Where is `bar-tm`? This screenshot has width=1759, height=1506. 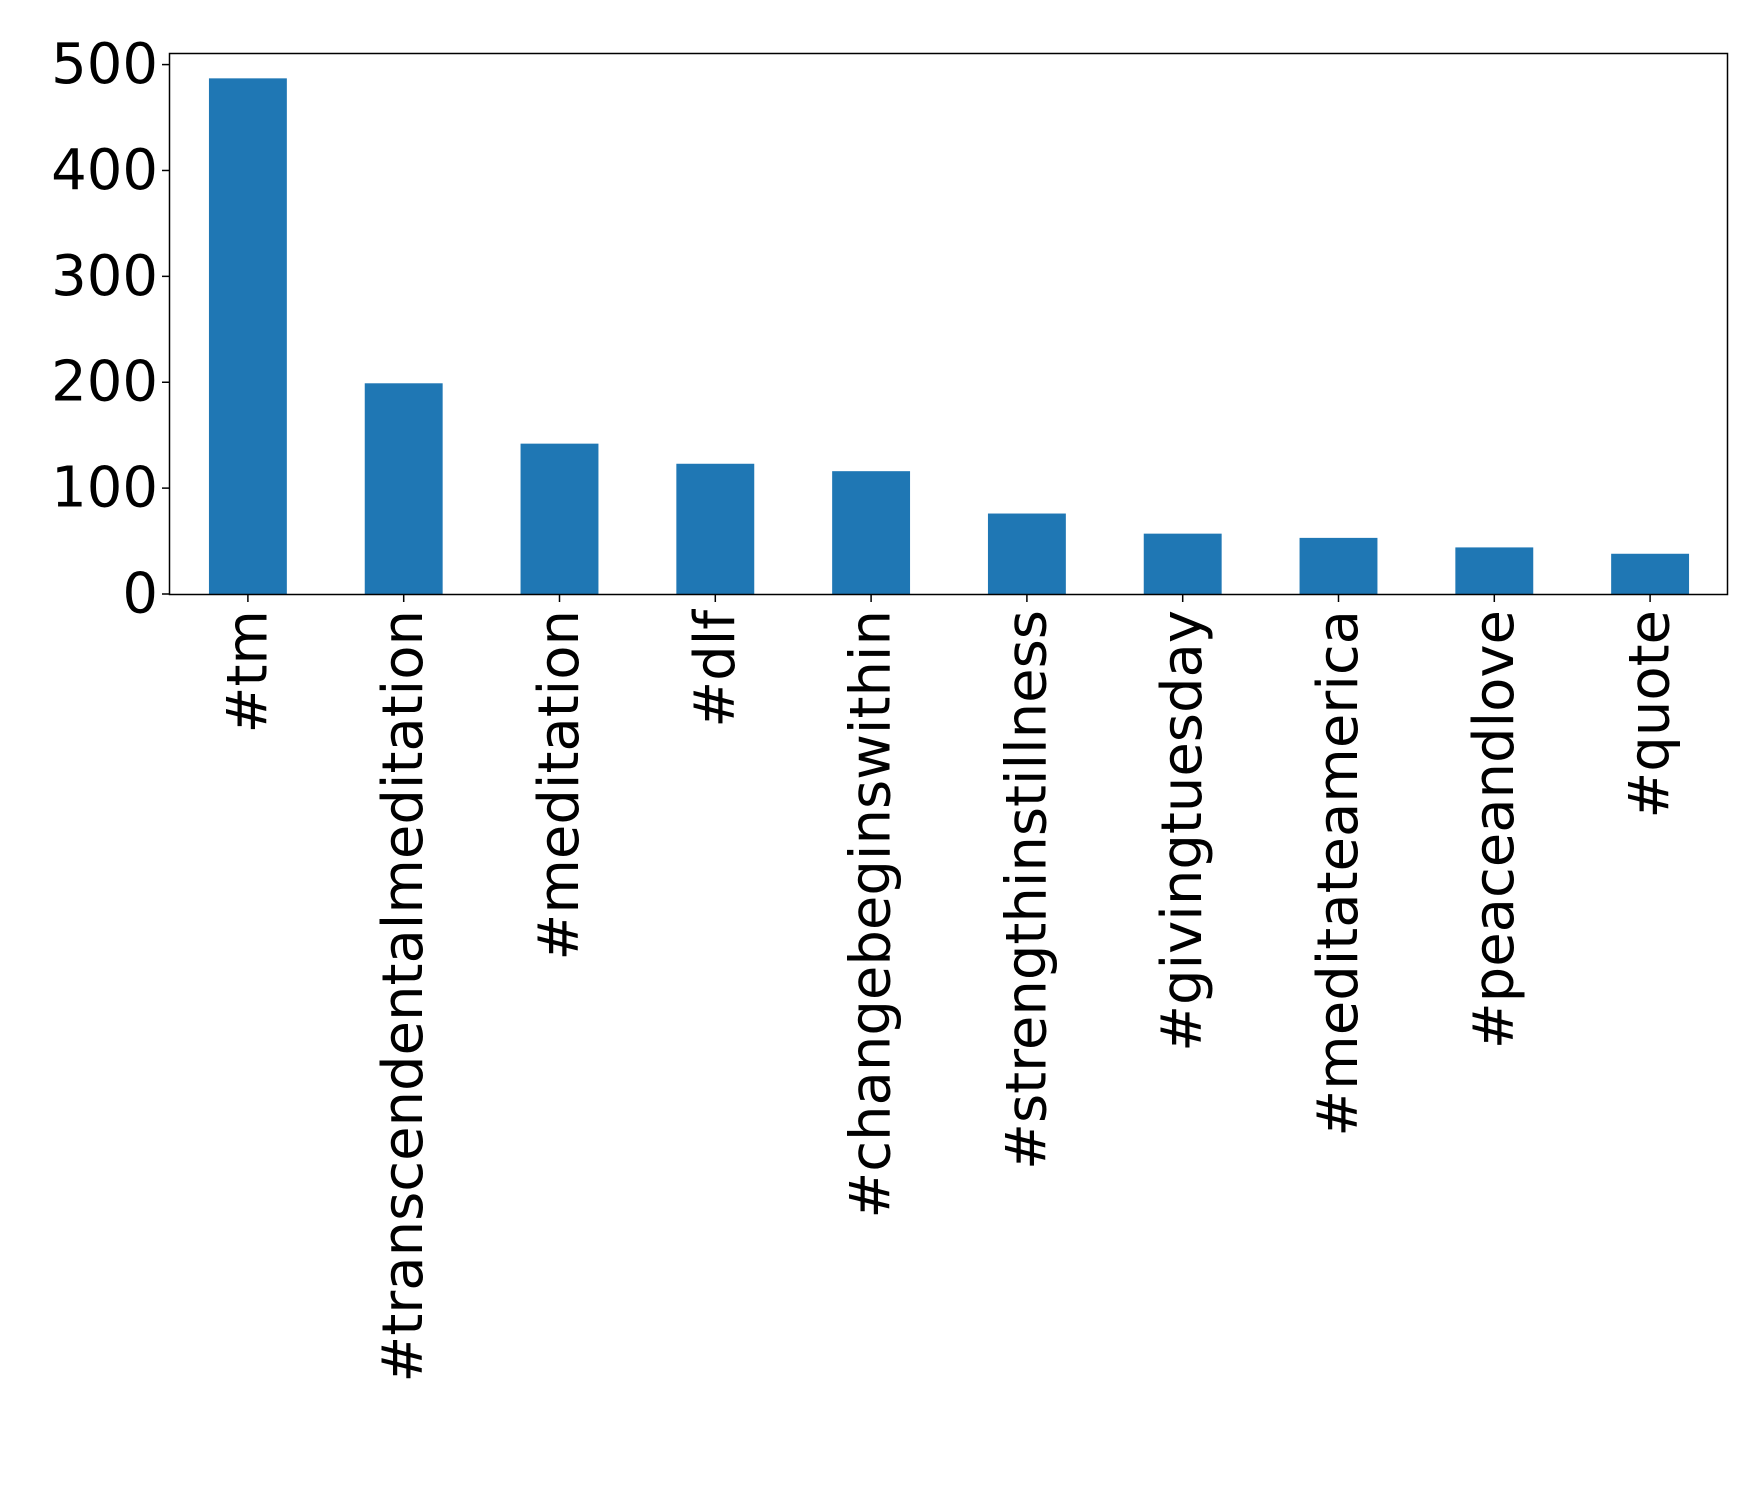 bar-tm is located at coordinates (247, 336).